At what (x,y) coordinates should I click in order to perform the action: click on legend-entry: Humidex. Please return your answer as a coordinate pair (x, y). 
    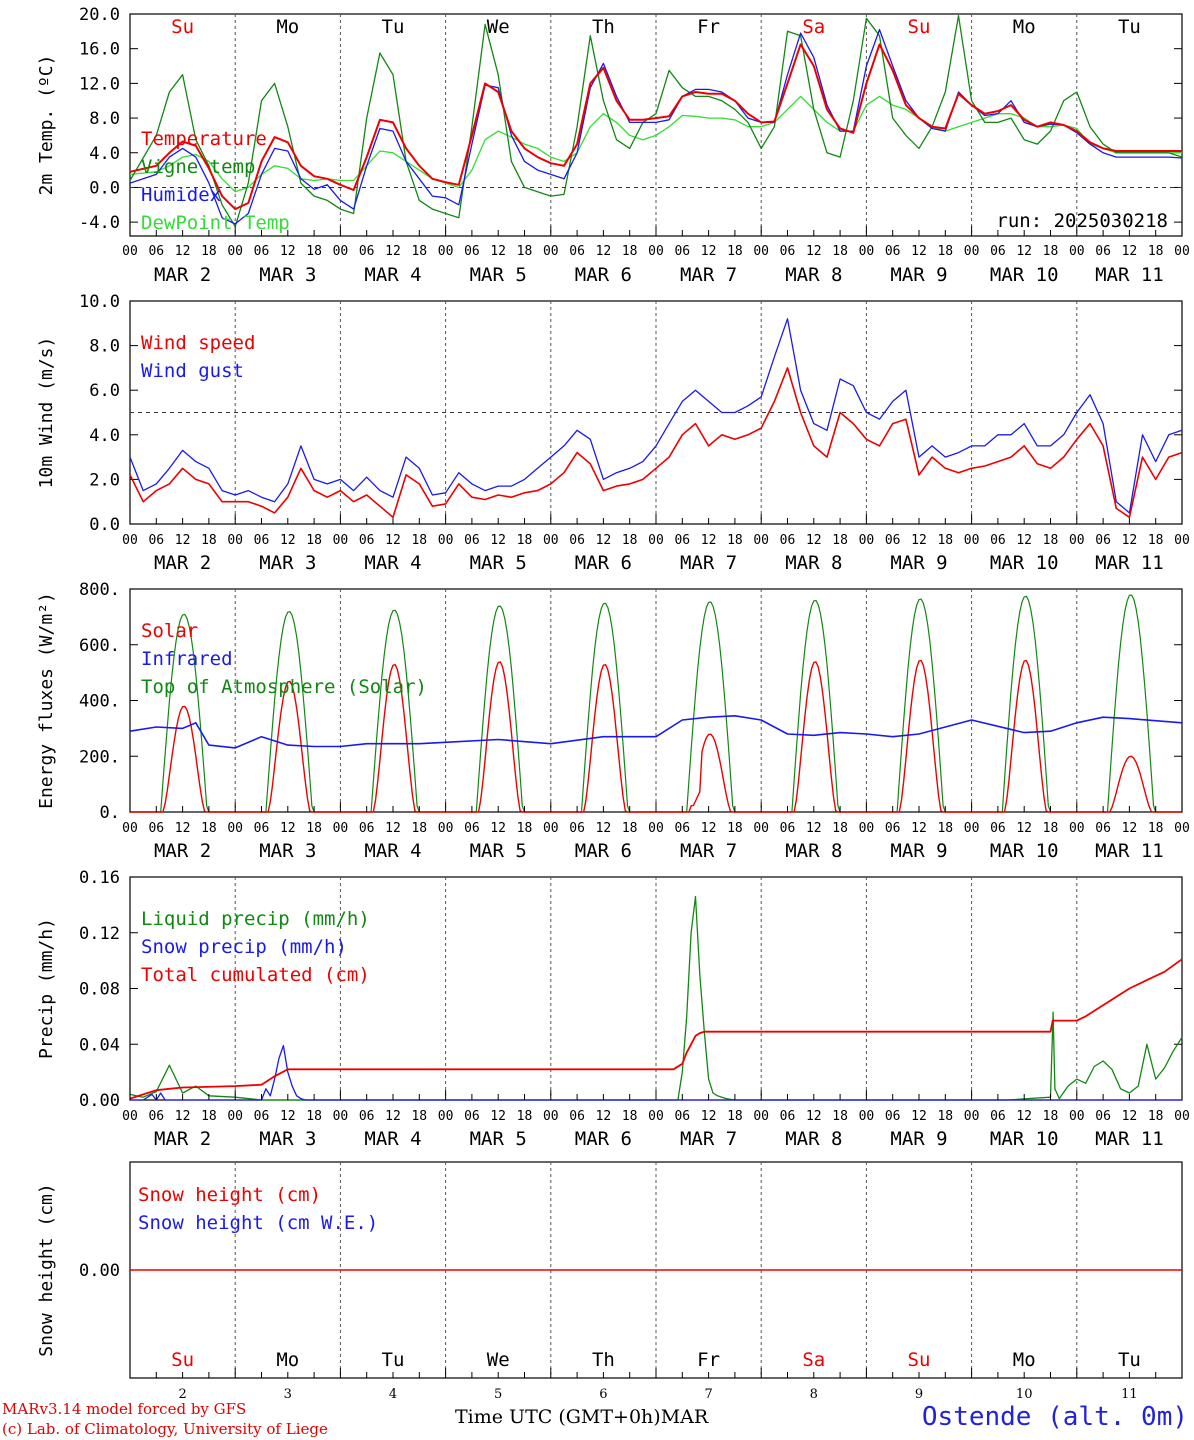
    Looking at the image, I should click on (181, 195).